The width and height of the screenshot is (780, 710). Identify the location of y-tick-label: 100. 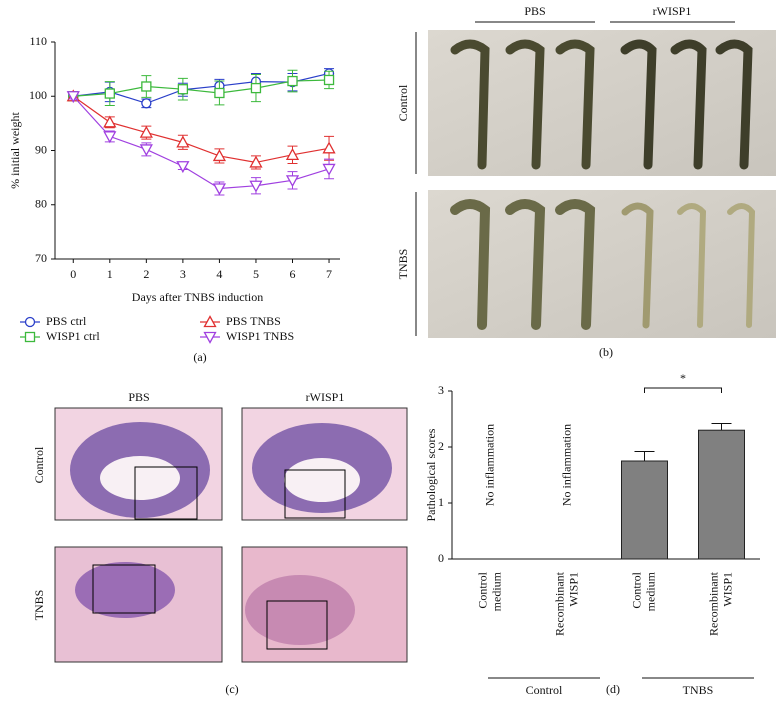
(38, 95).